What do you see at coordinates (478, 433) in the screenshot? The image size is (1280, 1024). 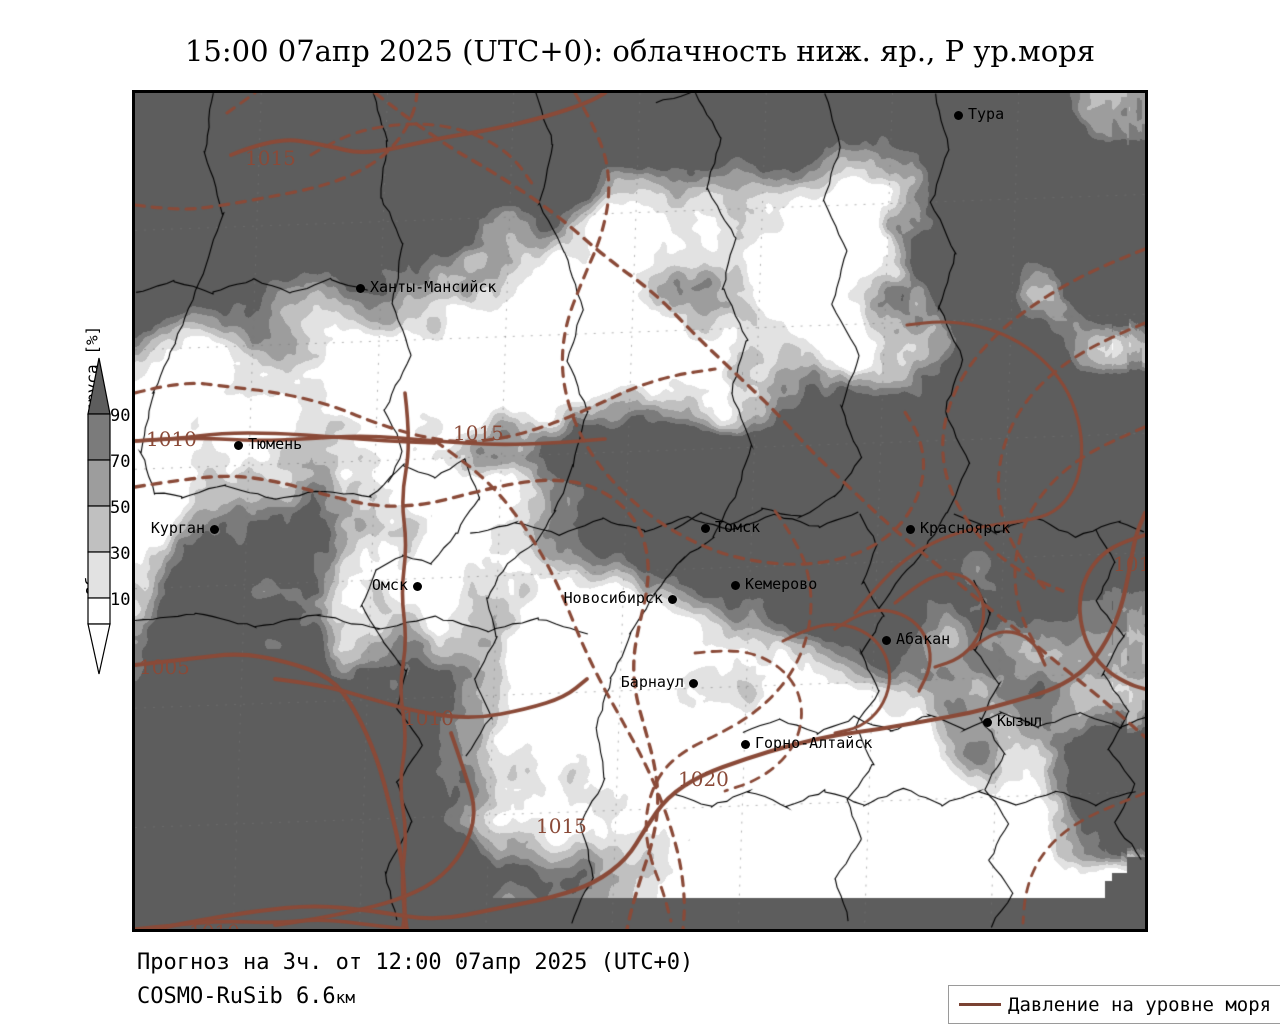 I see `isobar-label-3: 1015` at bounding box center [478, 433].